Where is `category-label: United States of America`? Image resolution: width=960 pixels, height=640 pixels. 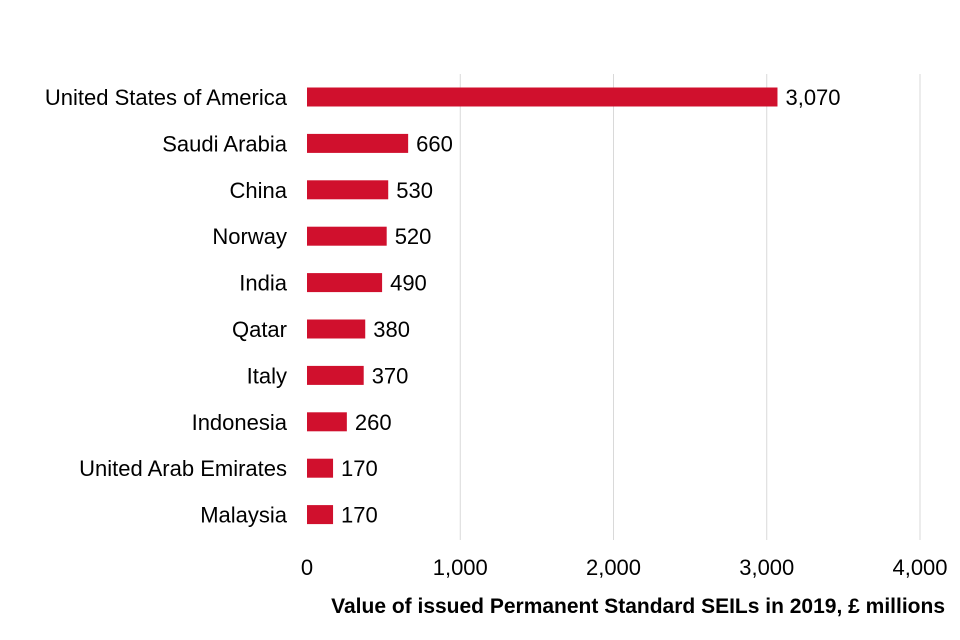 category-label: United States of America is located at coordinates (166, 97).